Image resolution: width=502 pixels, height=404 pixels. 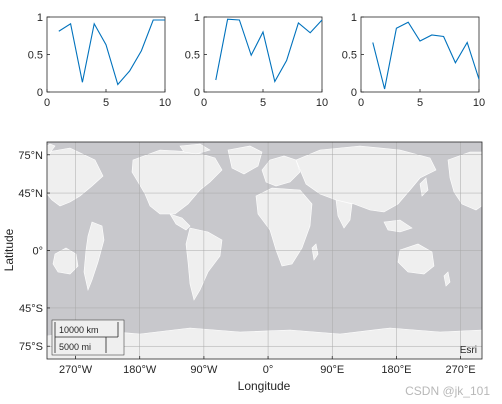 What do you see at coordinates (332, 370) in the screenshot?
I see `map-x-tick-label: 90°E` at bounding box center [332, 370].